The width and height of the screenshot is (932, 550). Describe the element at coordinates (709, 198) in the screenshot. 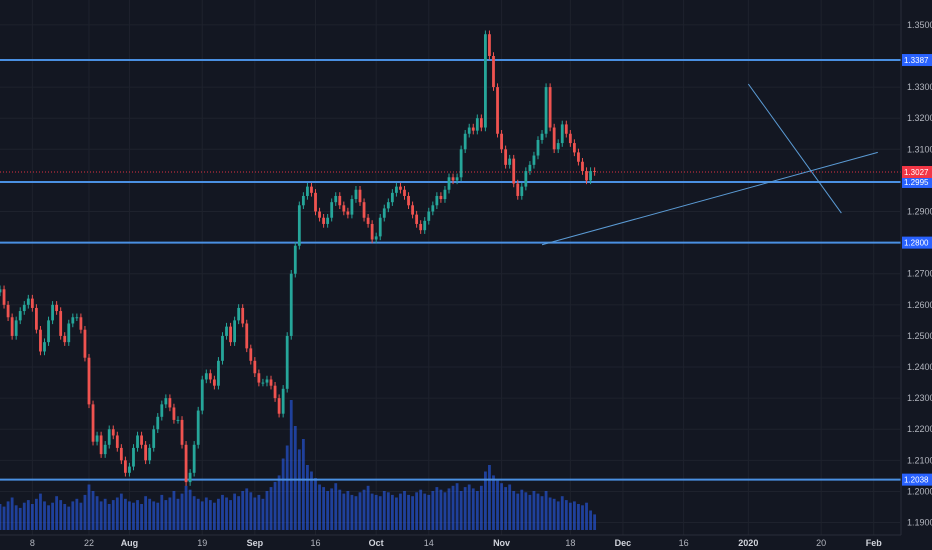

I see `rising-trendline` at that location.